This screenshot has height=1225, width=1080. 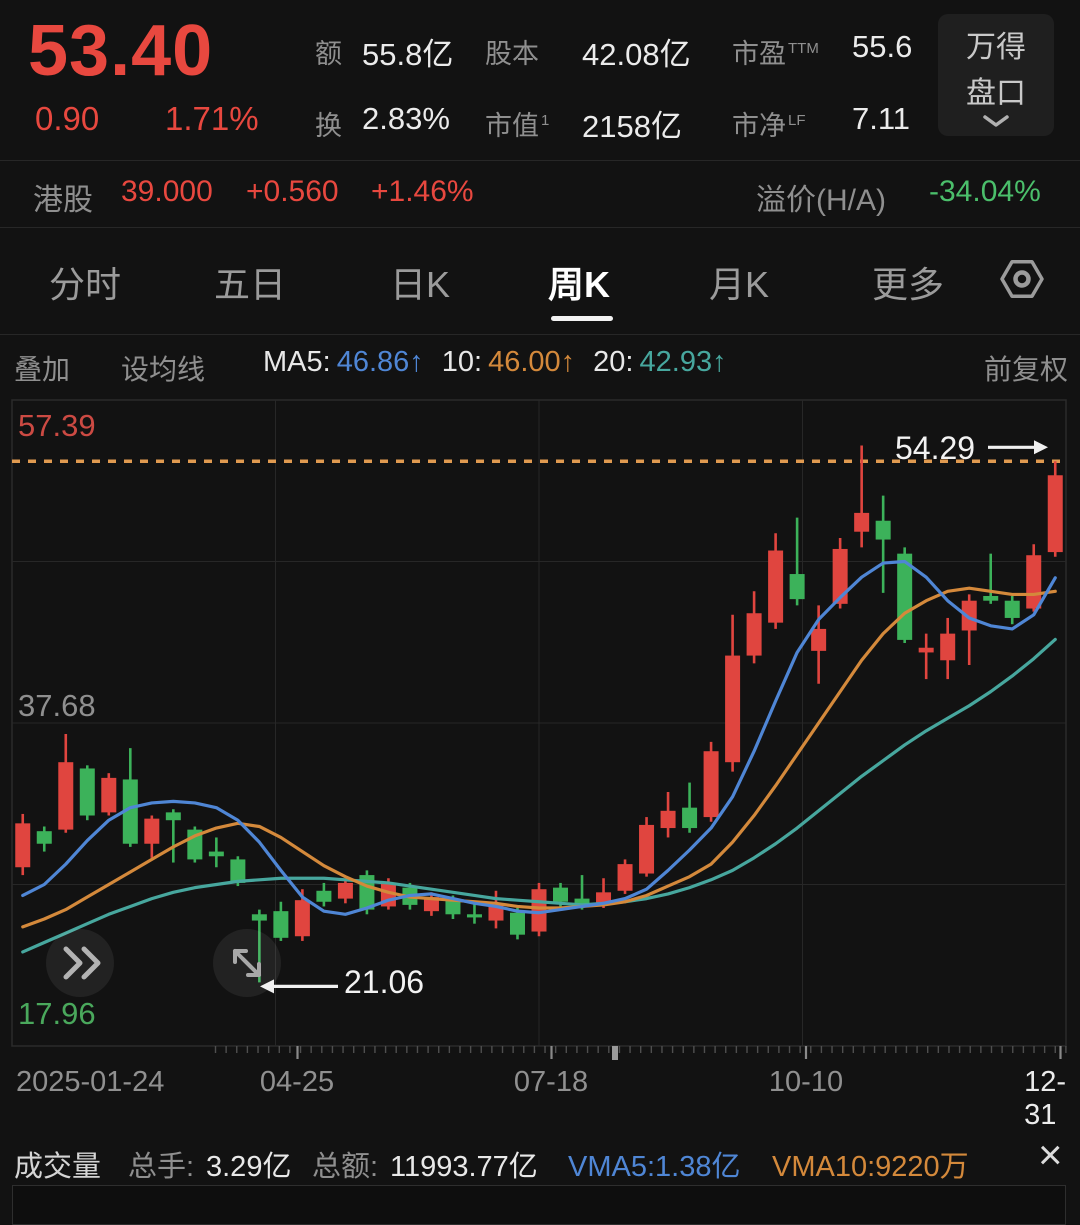 I want to click on hk-change-pct: +1.46%, so click(x=422, y=191).